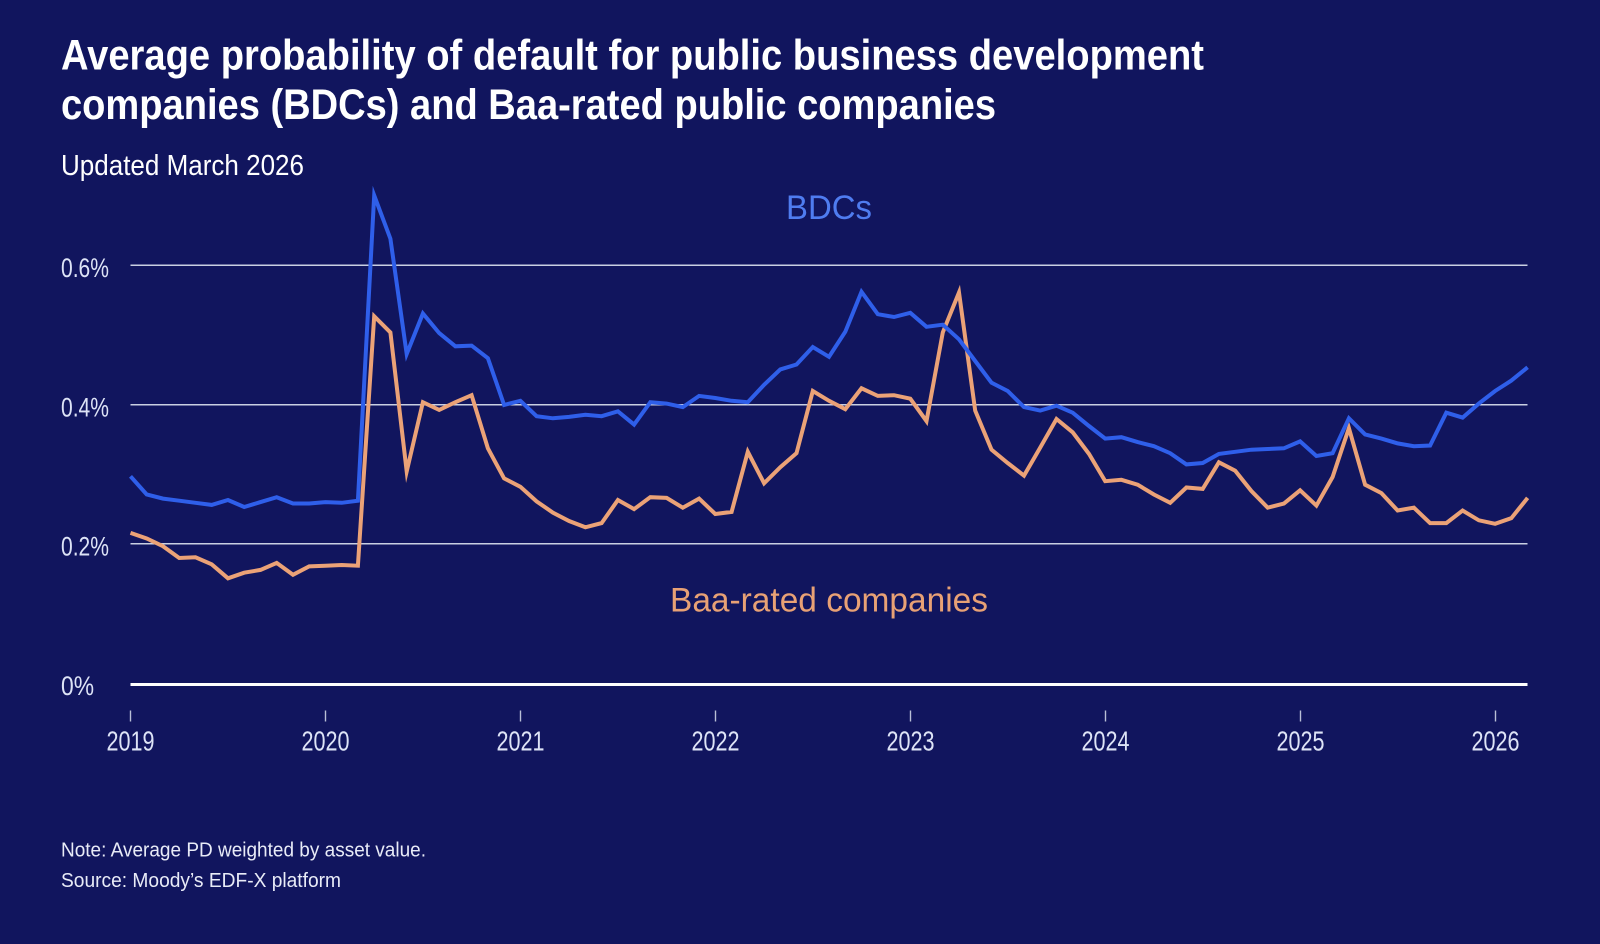  I want to click on svg-text: 2022, so click(716, 741).